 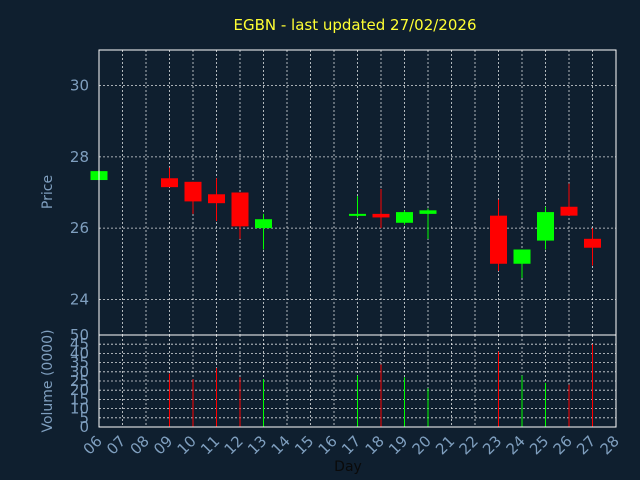 I want to click on volume-tick-label: 10, so click(x=79, y=409).